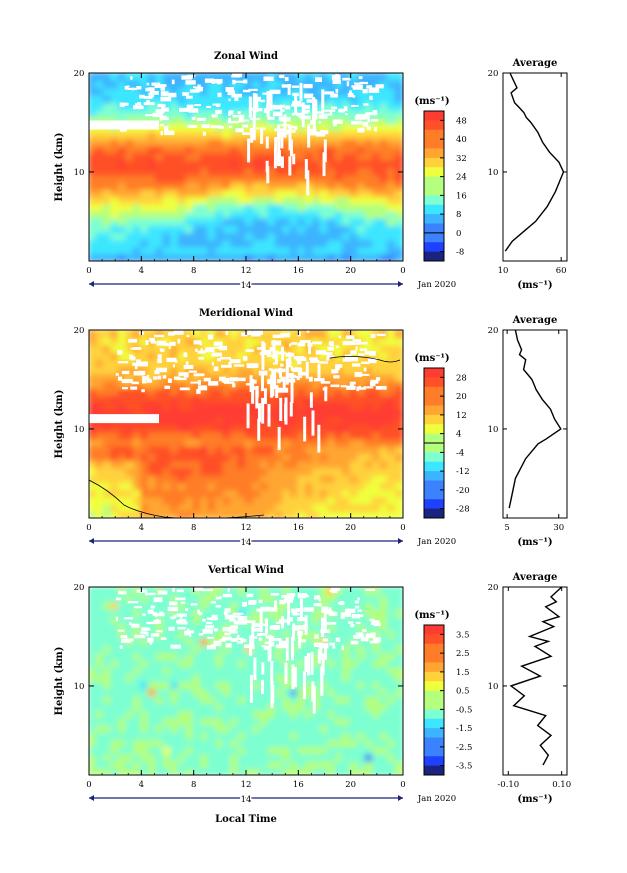  Describe the element at coordinates (534, 799) in the screenshot. I see `avg-x-unit: (ms⁻¹)` at that location.